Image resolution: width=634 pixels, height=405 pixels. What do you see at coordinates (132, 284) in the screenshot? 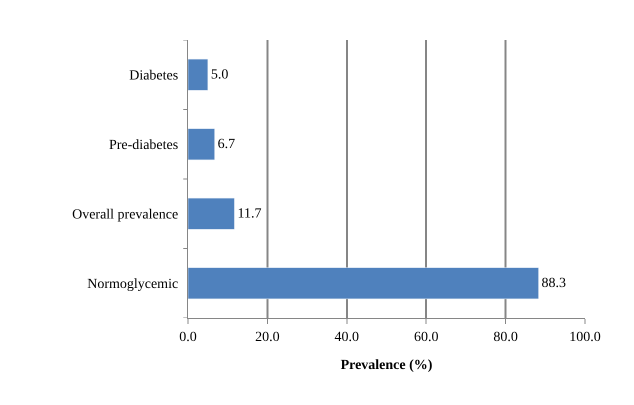
I see `y-tick-label: Normoglycemic` at bounding box center [132, 284].